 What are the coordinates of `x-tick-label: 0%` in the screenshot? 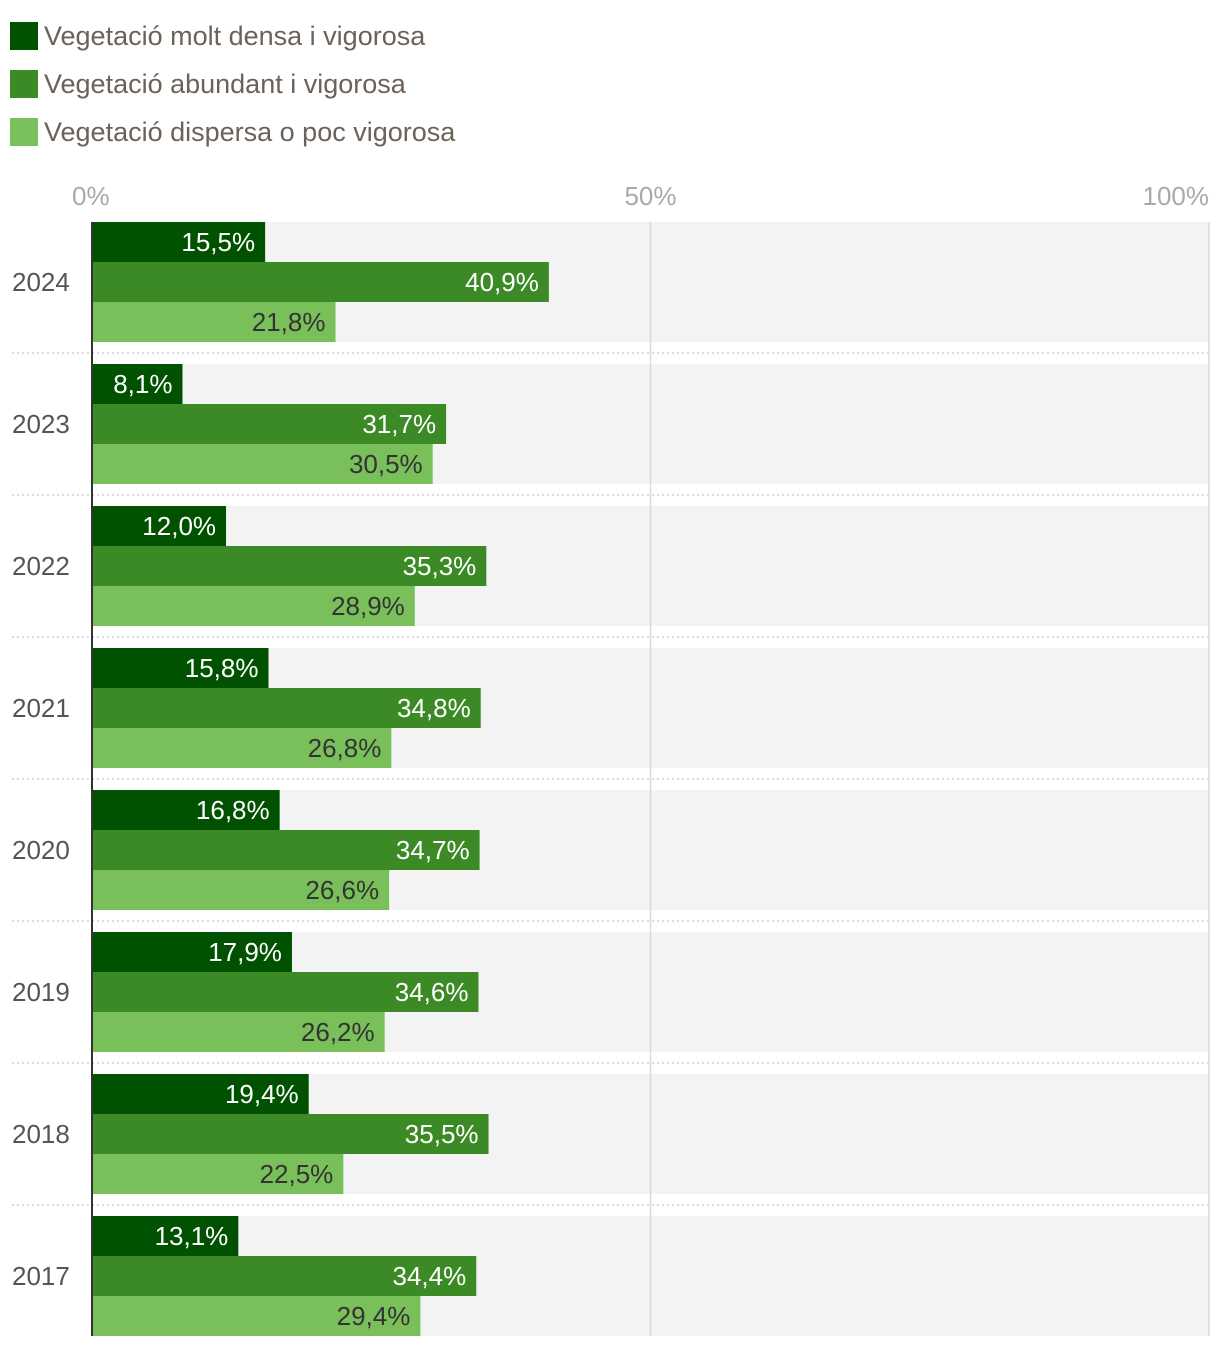 It's located at (91, 196).